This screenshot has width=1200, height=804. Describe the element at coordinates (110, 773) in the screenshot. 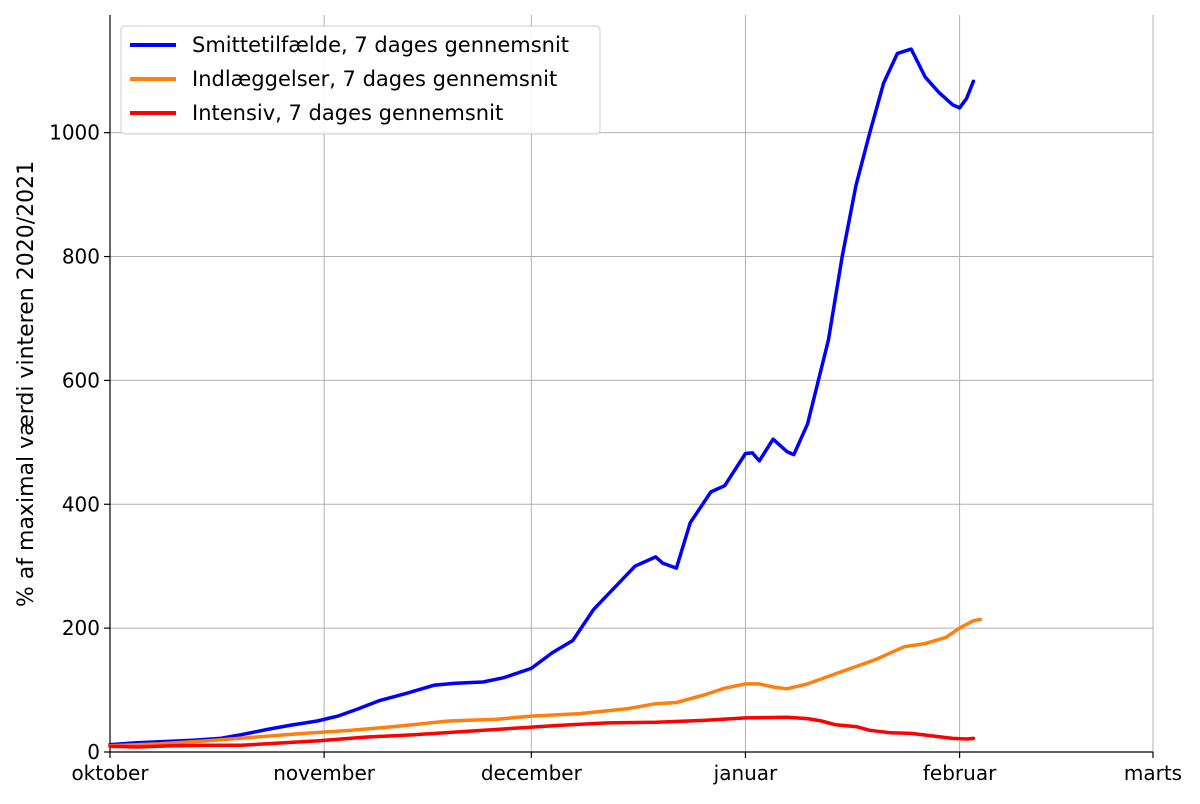

I see `x-tick-label: oktober` at that location.